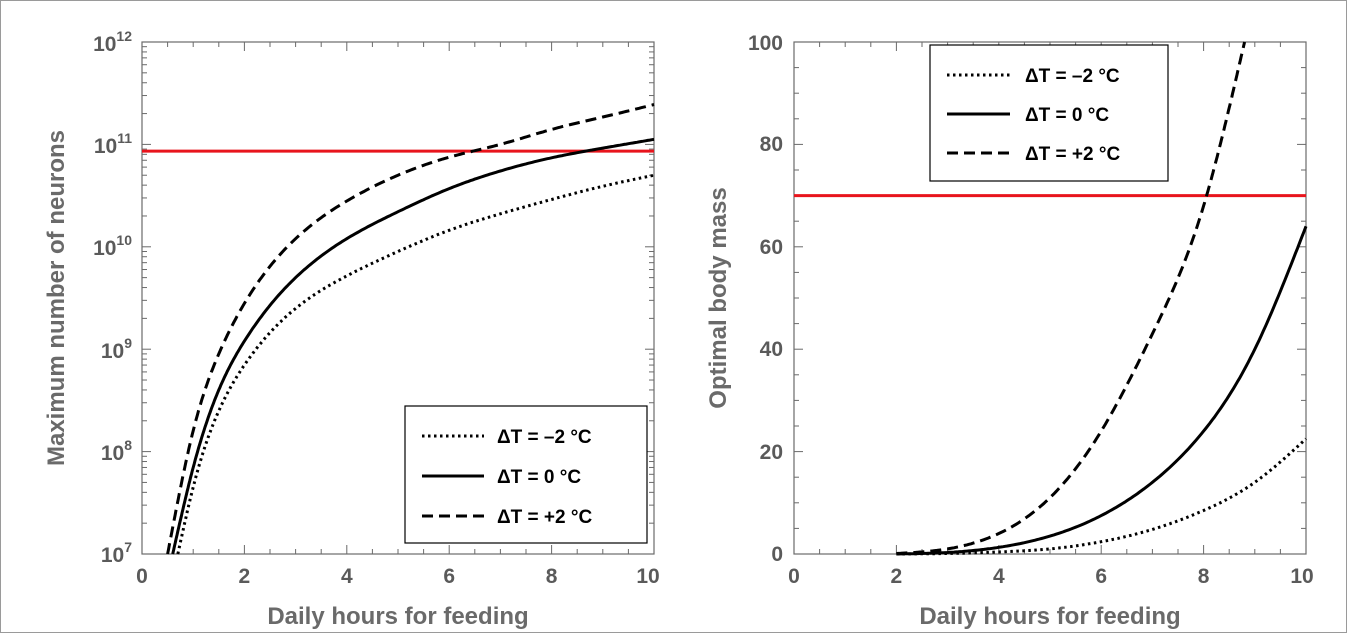 The height and width of the screenshot is (633, 1347). What do you see at coordinates (771, 247) in the screenshot?
I see `right-ytick-label: 60` at bounding box center [771, 247].